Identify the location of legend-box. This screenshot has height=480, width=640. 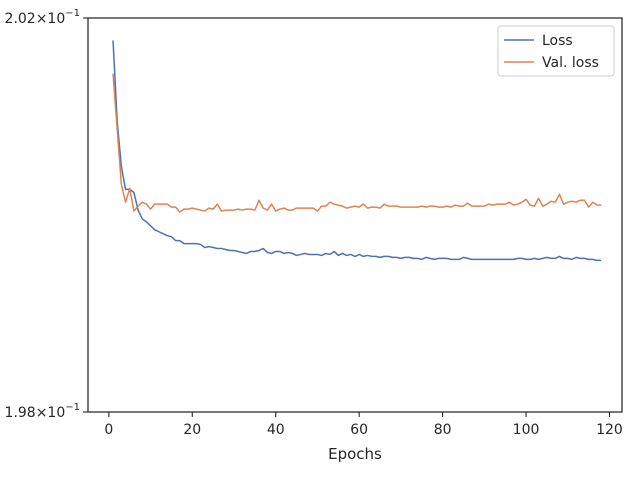
(556, 51).